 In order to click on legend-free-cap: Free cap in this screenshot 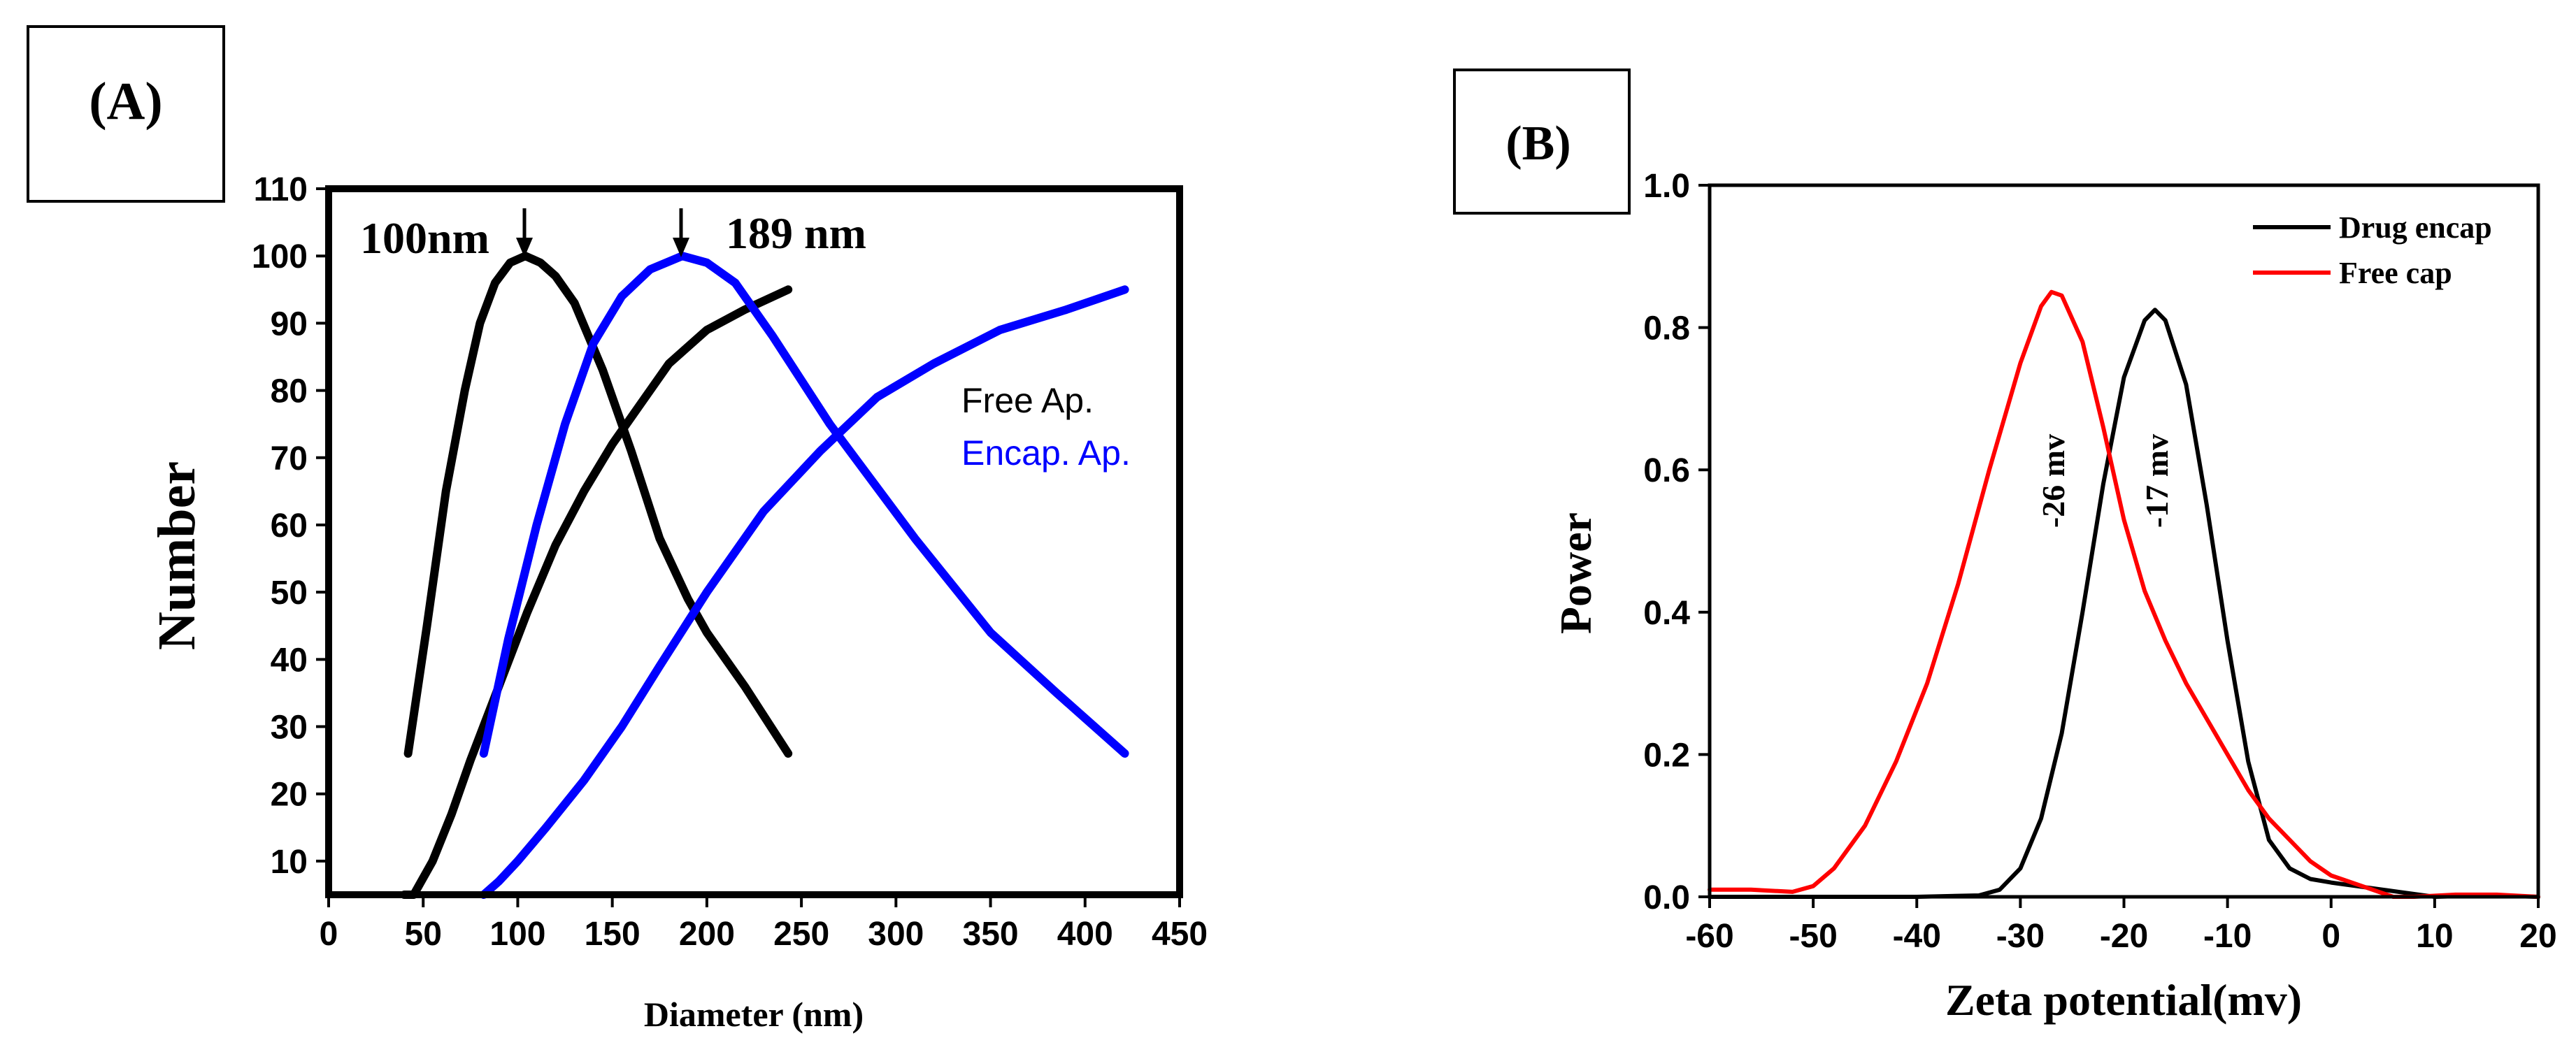, I will do `click(2395, 273)`.